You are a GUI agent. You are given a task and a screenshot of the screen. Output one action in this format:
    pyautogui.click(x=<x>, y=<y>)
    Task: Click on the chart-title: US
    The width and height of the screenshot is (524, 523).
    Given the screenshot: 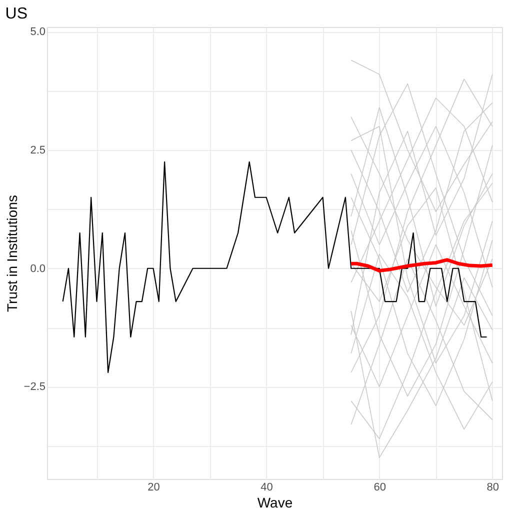 What is the action you would take?
    pyautogui.click(x=16, y=14)
    